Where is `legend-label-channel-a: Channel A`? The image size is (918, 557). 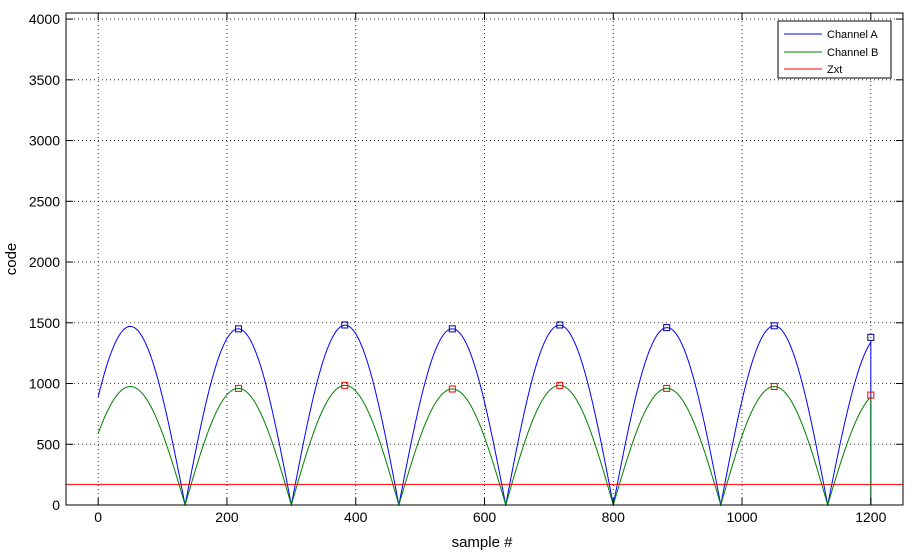 legend-label-channel-a: Channel A is located at coordinates (852, 35).